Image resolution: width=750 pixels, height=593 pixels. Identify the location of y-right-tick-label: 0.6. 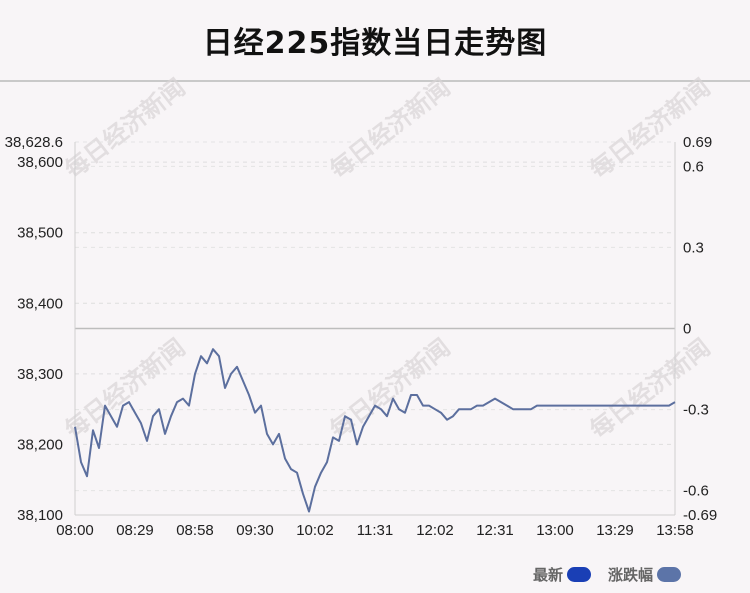
(693, 166).